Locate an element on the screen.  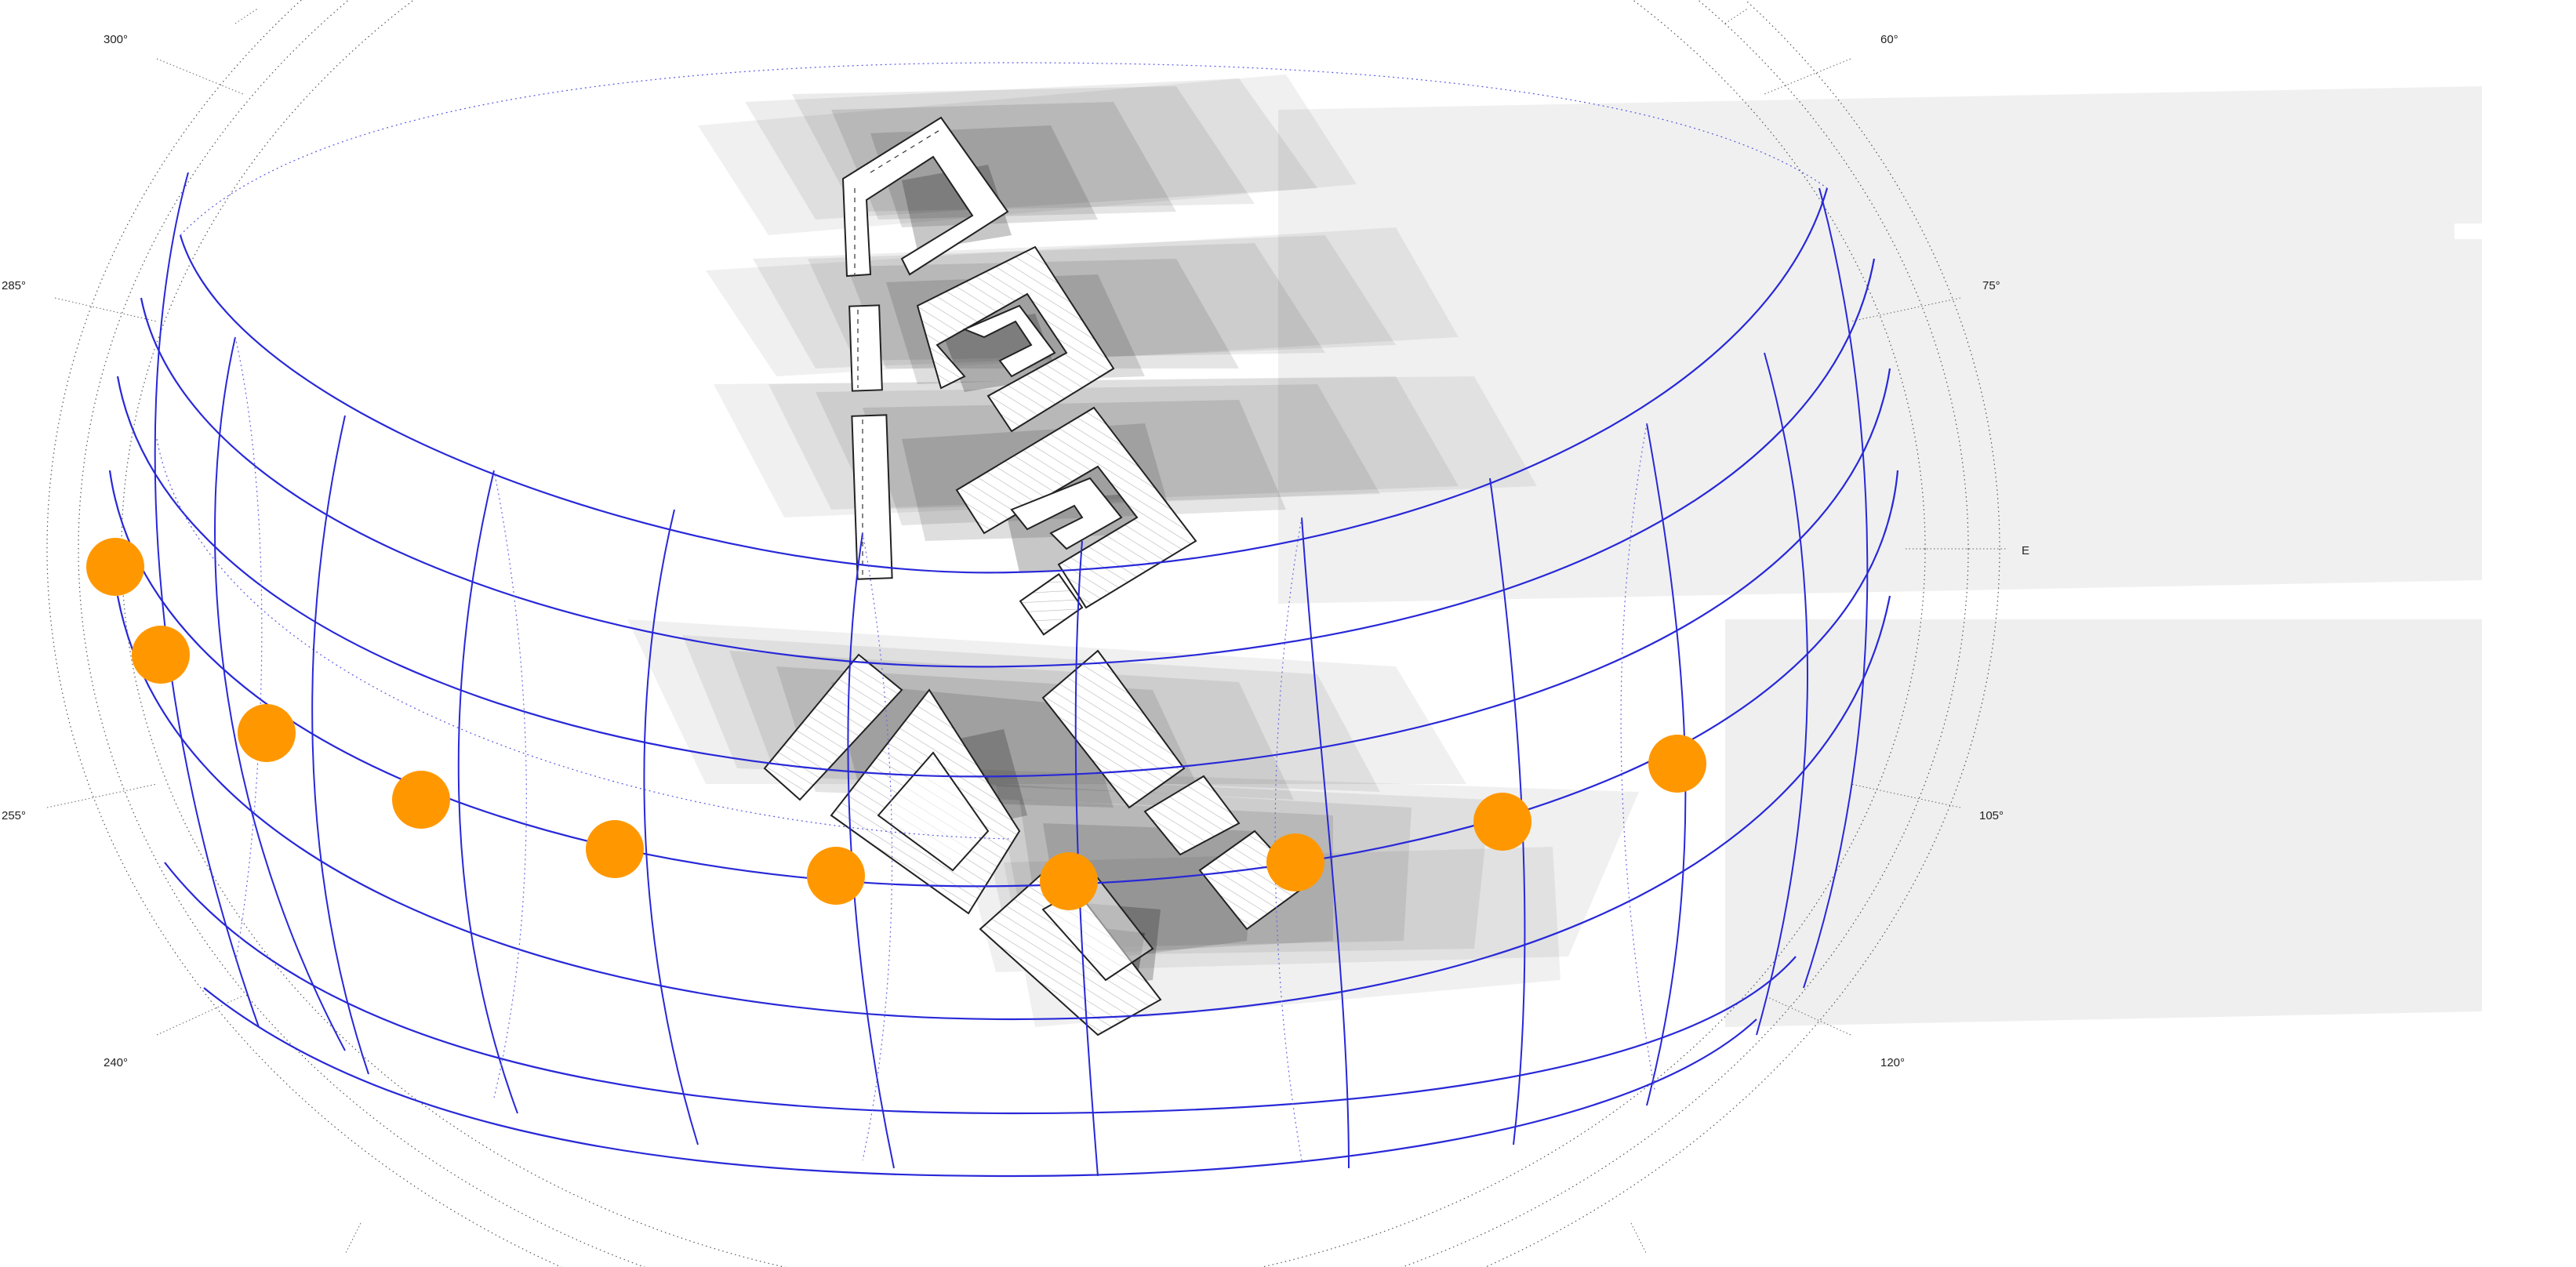
building-top-courtyard is located at coordinates (925, 197).